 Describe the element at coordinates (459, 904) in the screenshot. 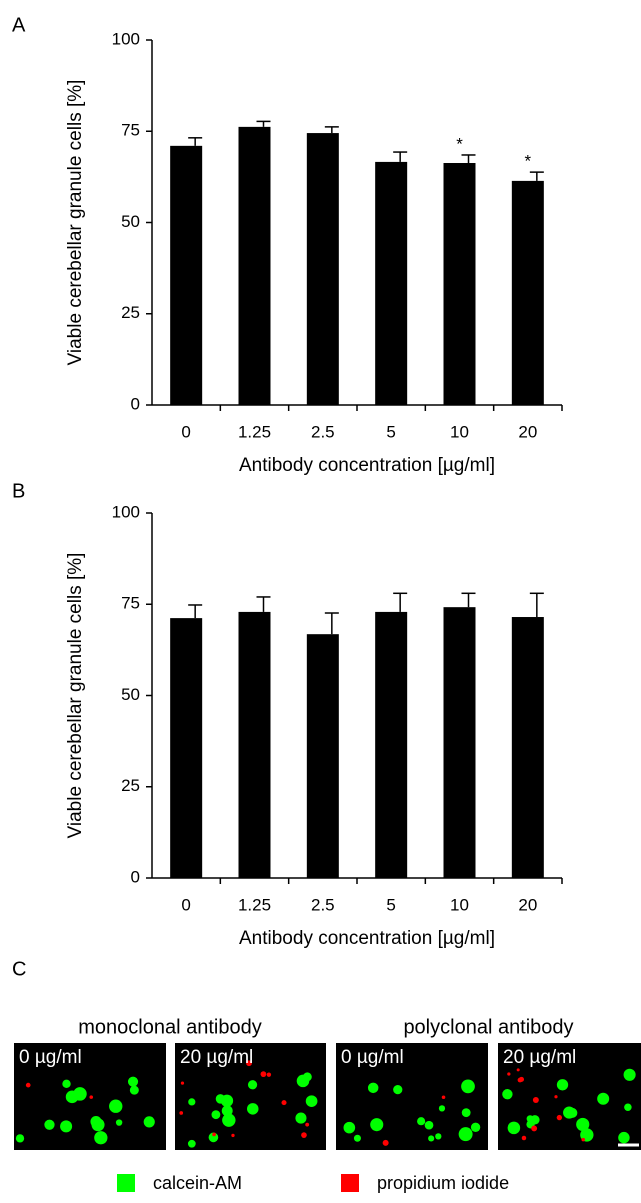

I see `x-tick-label: 10` at that location.